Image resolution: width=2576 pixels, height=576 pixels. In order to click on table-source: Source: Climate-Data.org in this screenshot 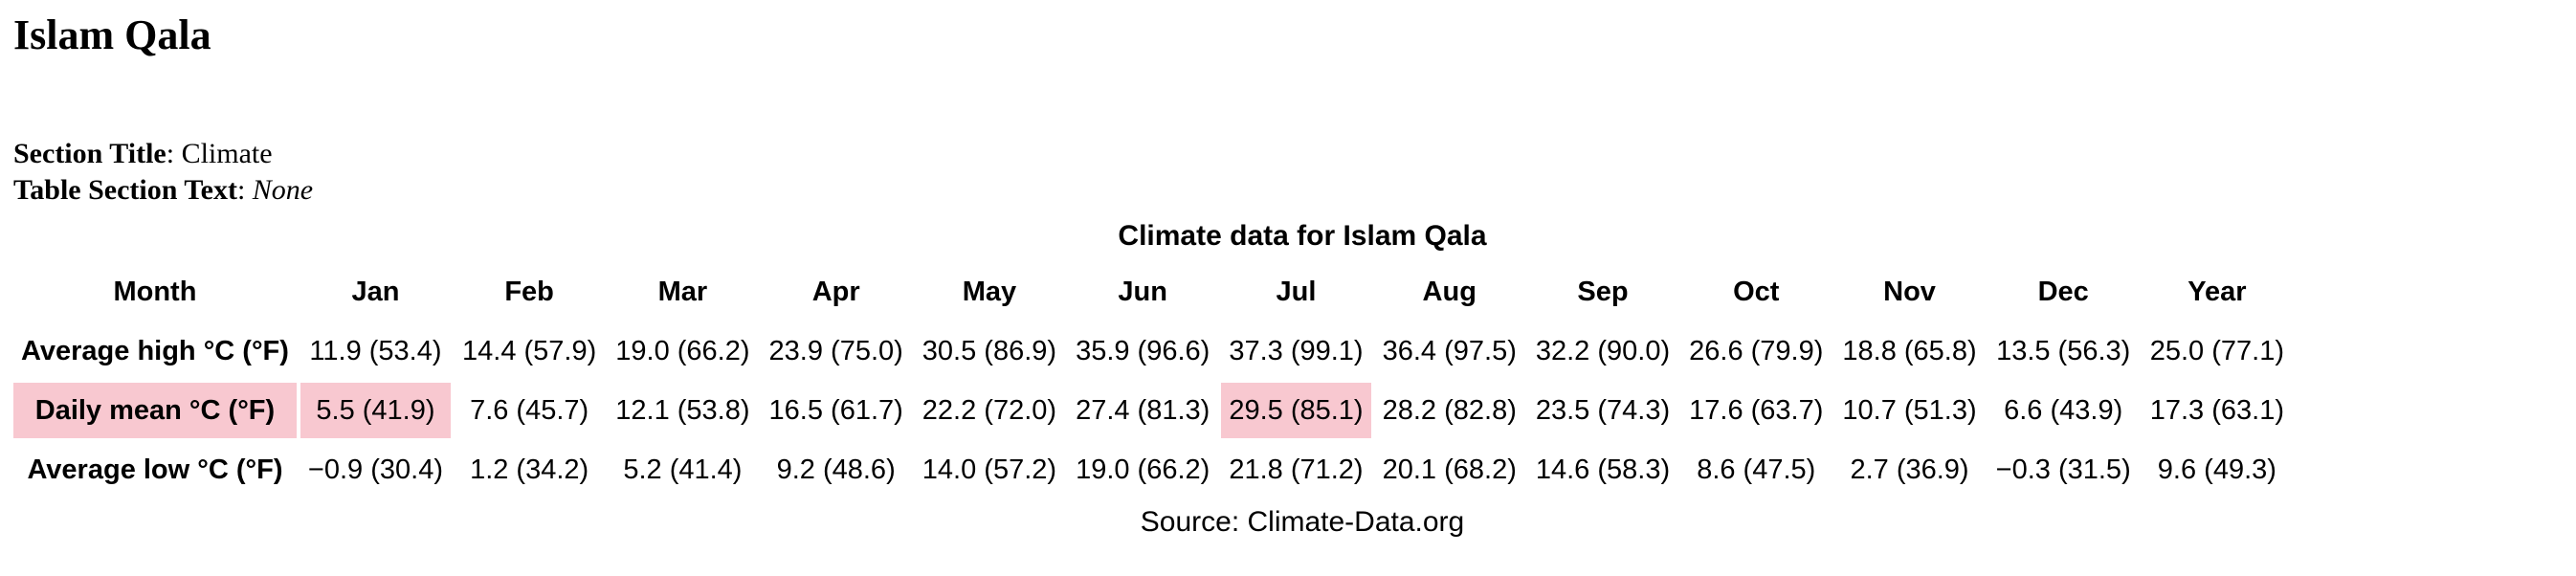, I will do `click(1302, 522)`.